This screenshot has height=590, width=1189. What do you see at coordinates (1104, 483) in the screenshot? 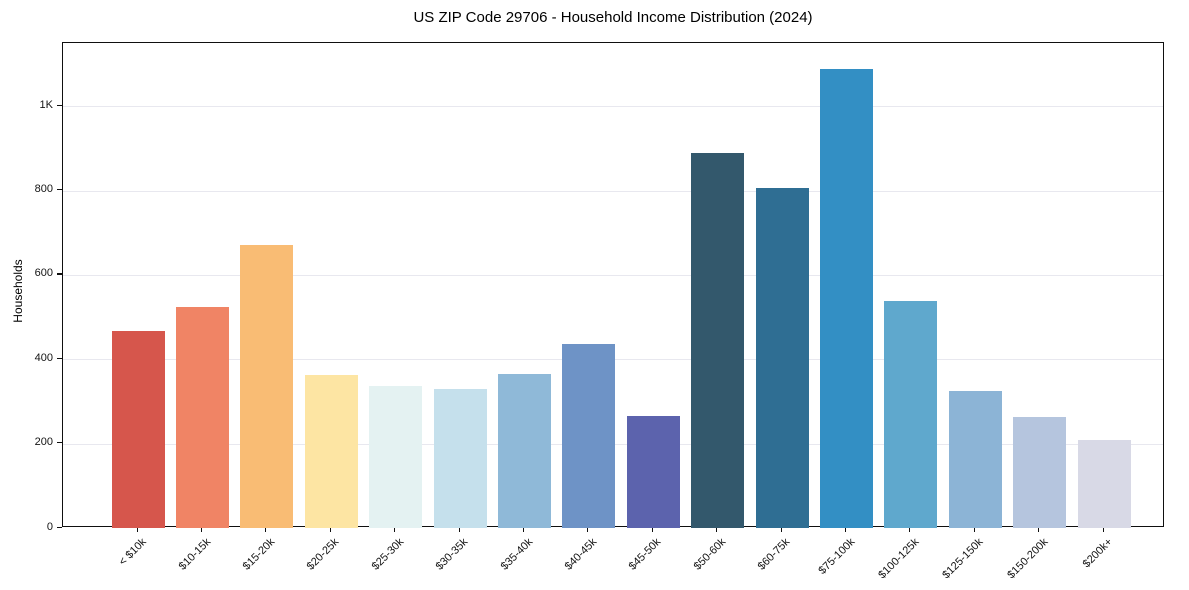
I see `bar-$200k+` at bounding box center [1104, 483].